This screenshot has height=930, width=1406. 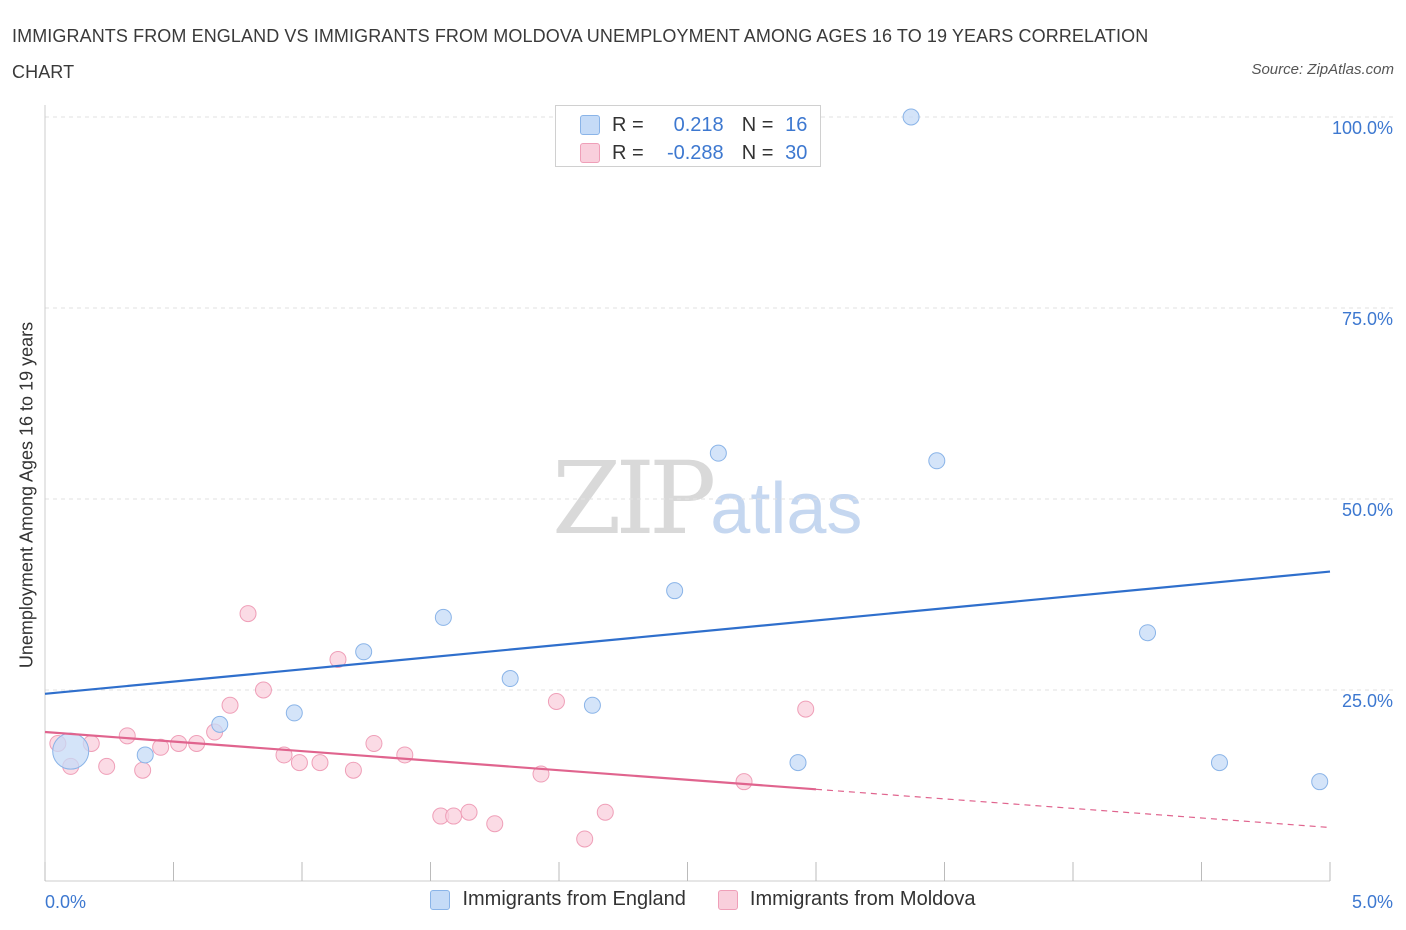 I want to click on bottom-legend-england: Immigrants from England, so click(x=558, y=899).